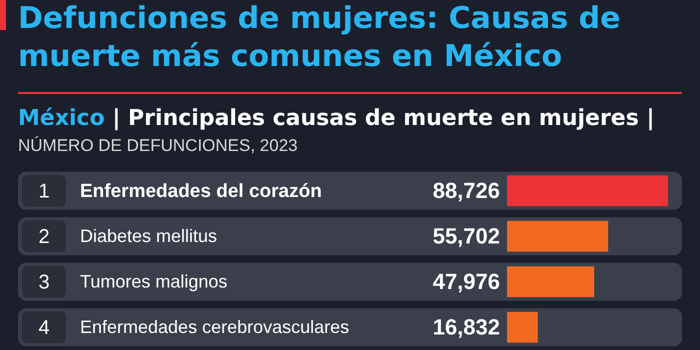 The height and width of the screenshot is (350, 700). What do you see at coordinates (336, 131) in the screenshot?
I see `chart-subtitle: México | Principales causas de muerte en mujeres | NÚMERO DE DEFUNCIONES, 2023` at bounding box center [336, 131].